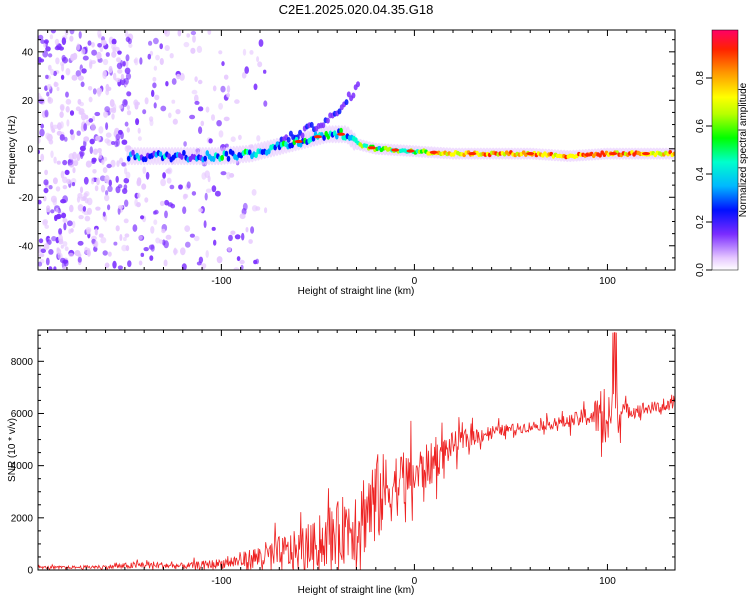 This screenshot has width=750, height=600. I want to click on colorbar-label: Normalized spectral amplitude, so click(743, 149).